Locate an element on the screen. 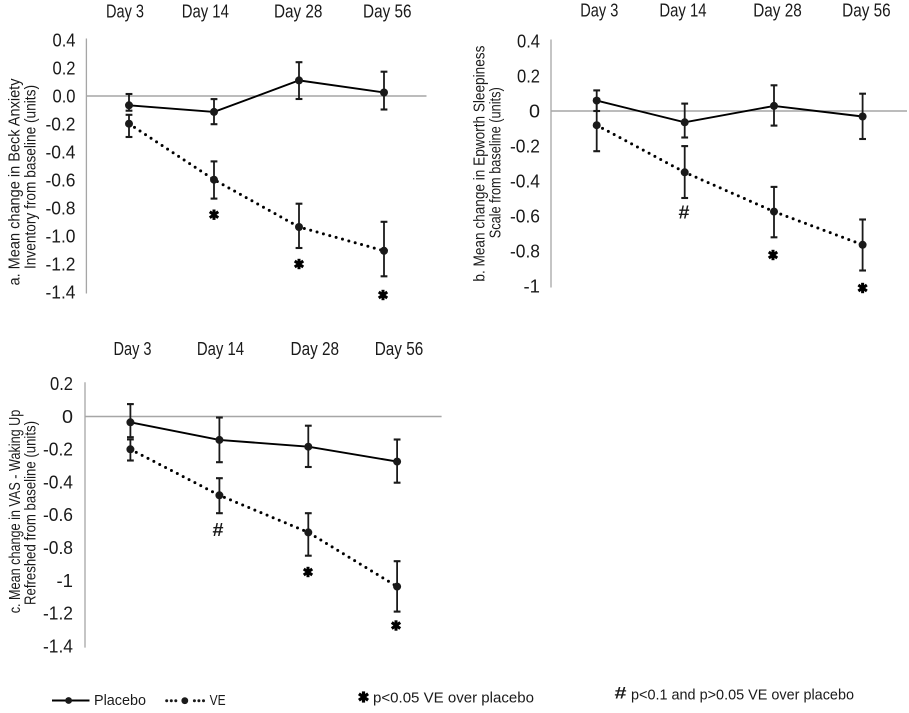 The width and height of the screenshot is (909, 713). svg-text:c. Mean change in VAS - Waking: c. Mean change in VAS - Waking Up is located at coordinates (15, 512).